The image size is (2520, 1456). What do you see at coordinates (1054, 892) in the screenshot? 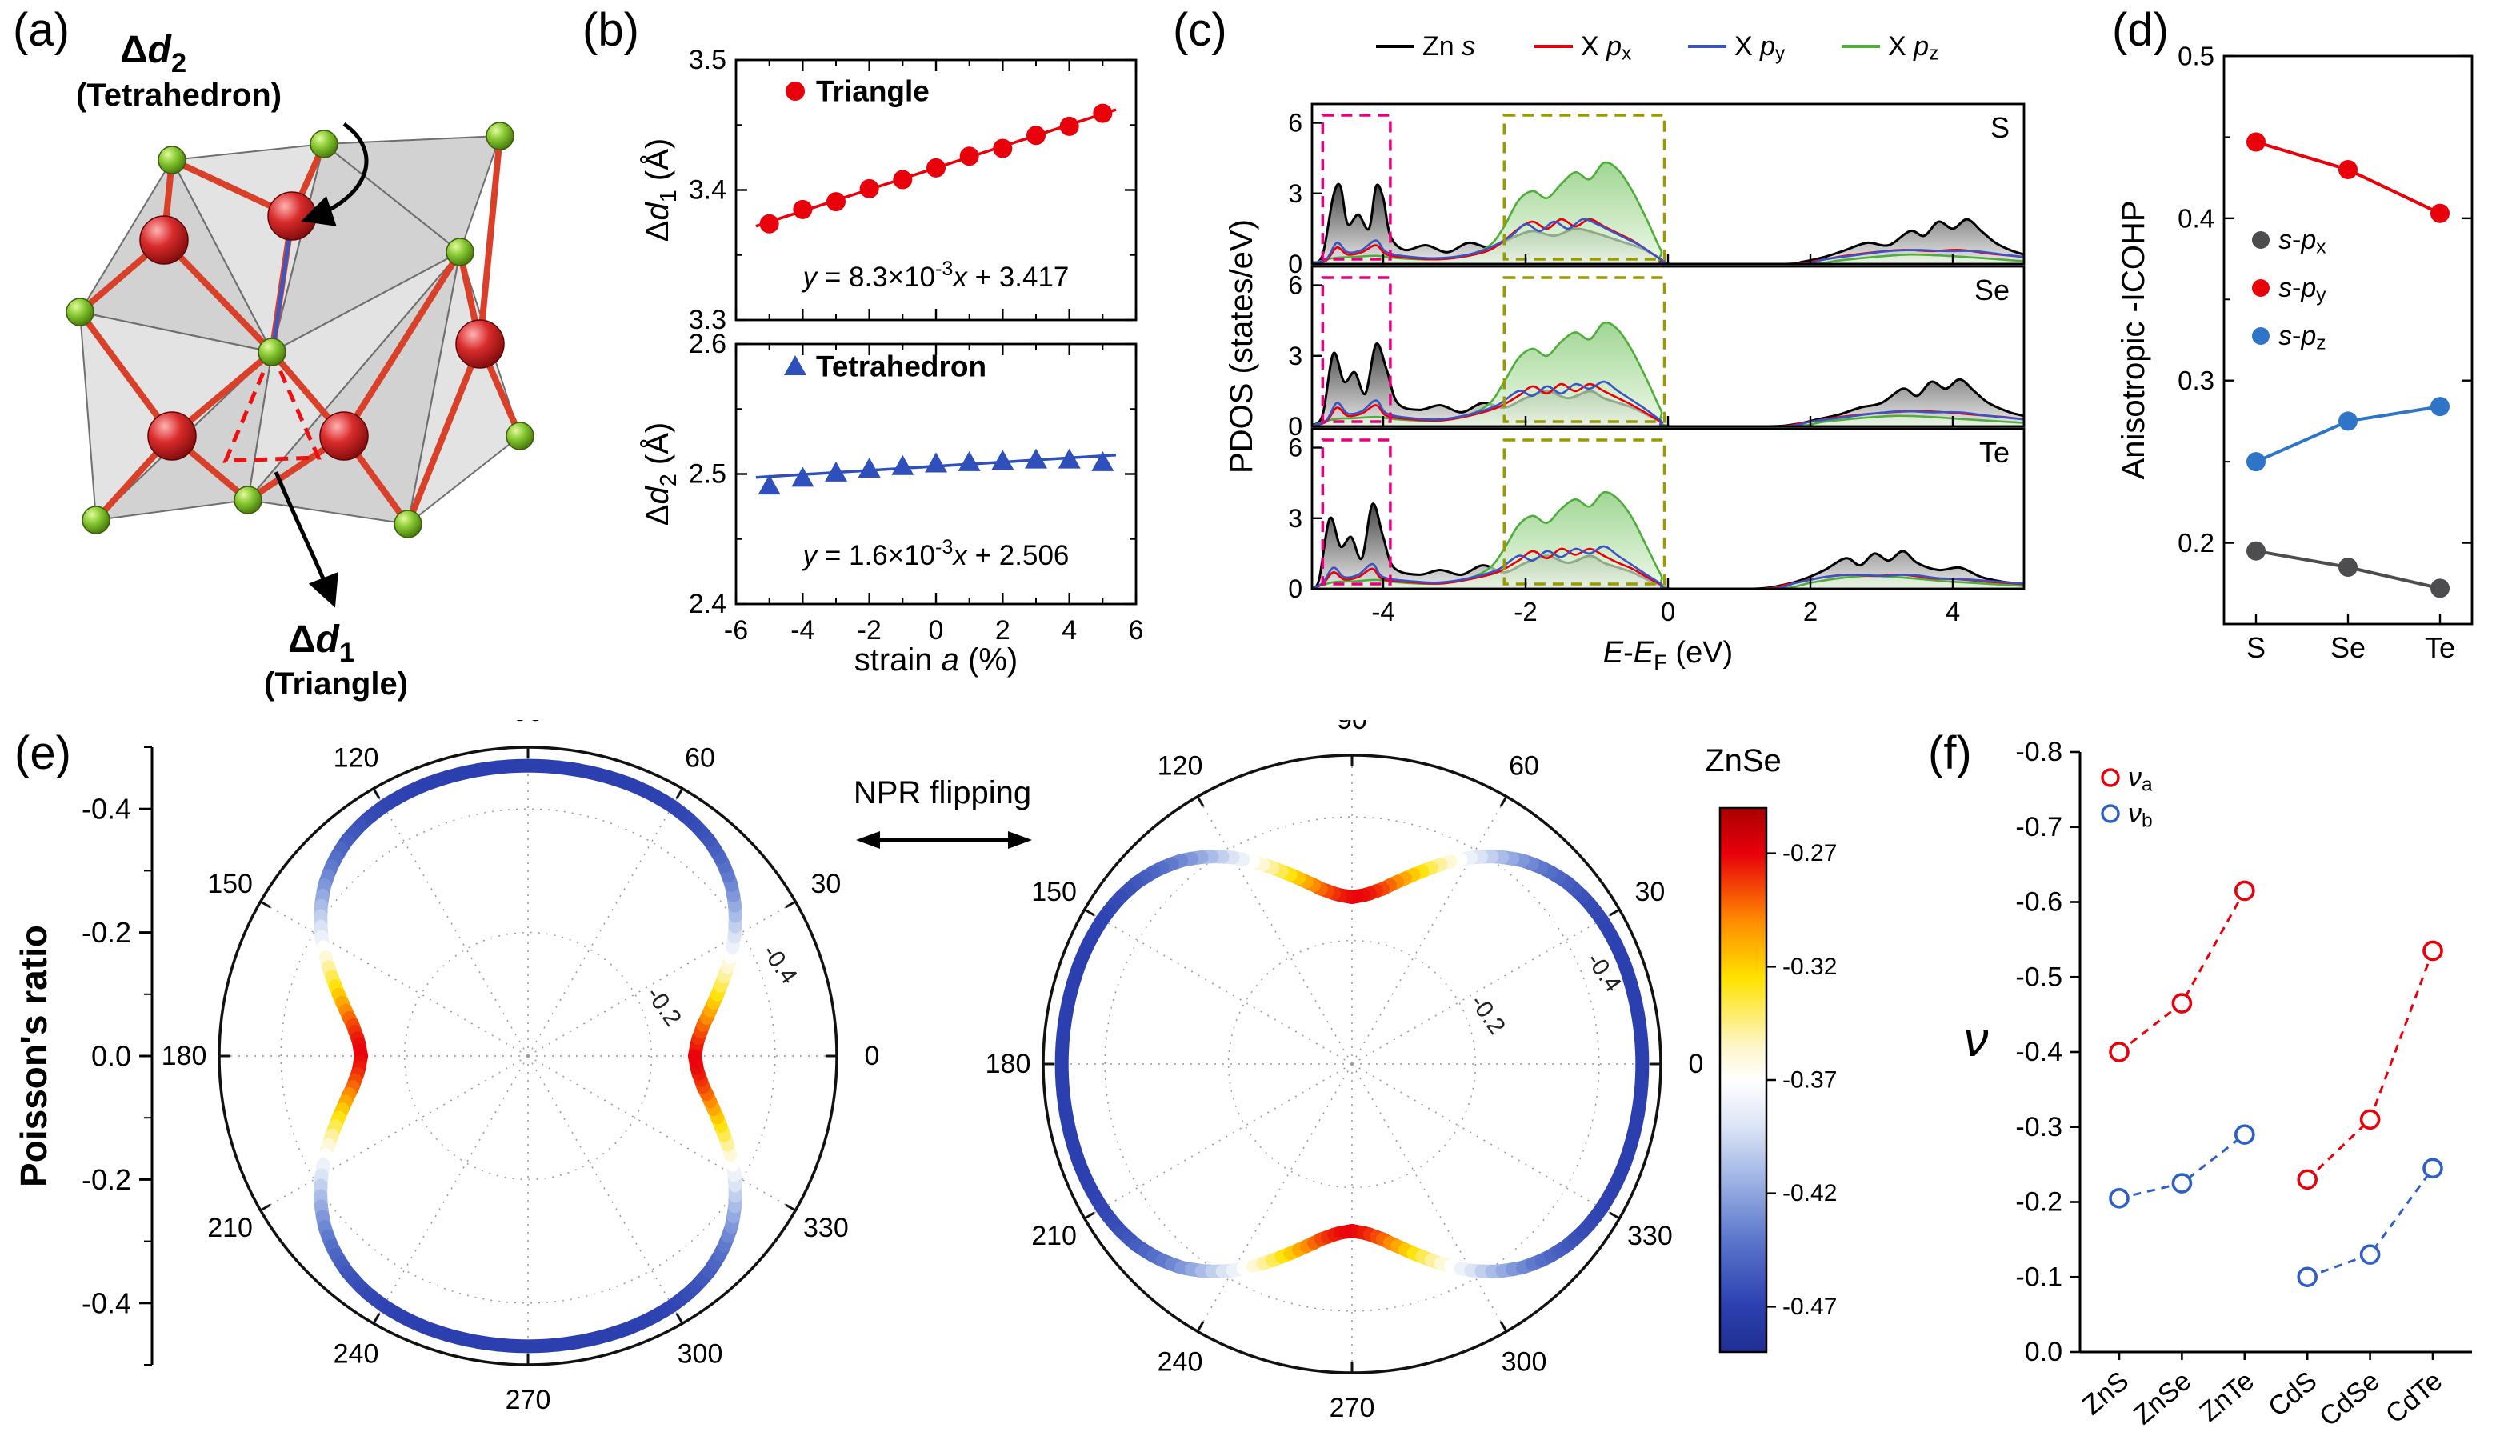
I see `angle-label: 150` at bounding box center [1054, 892].